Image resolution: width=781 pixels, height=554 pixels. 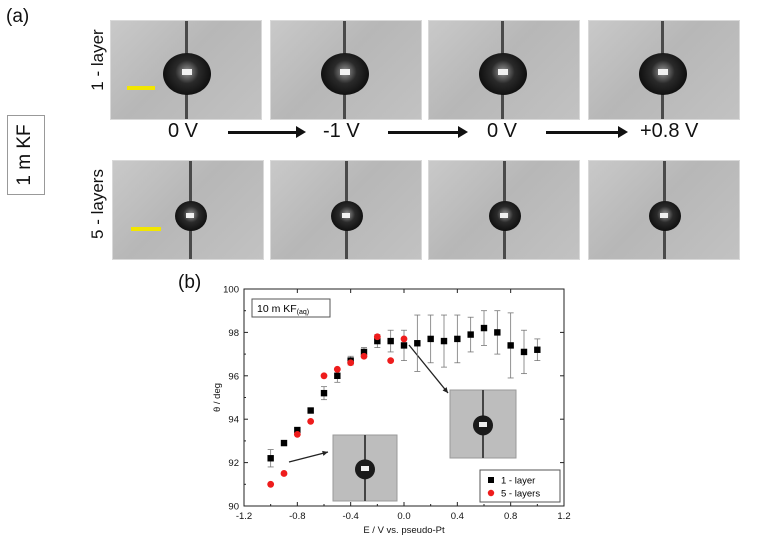 I want to click on y-tick-label: 96, so click(x=233, y=376).